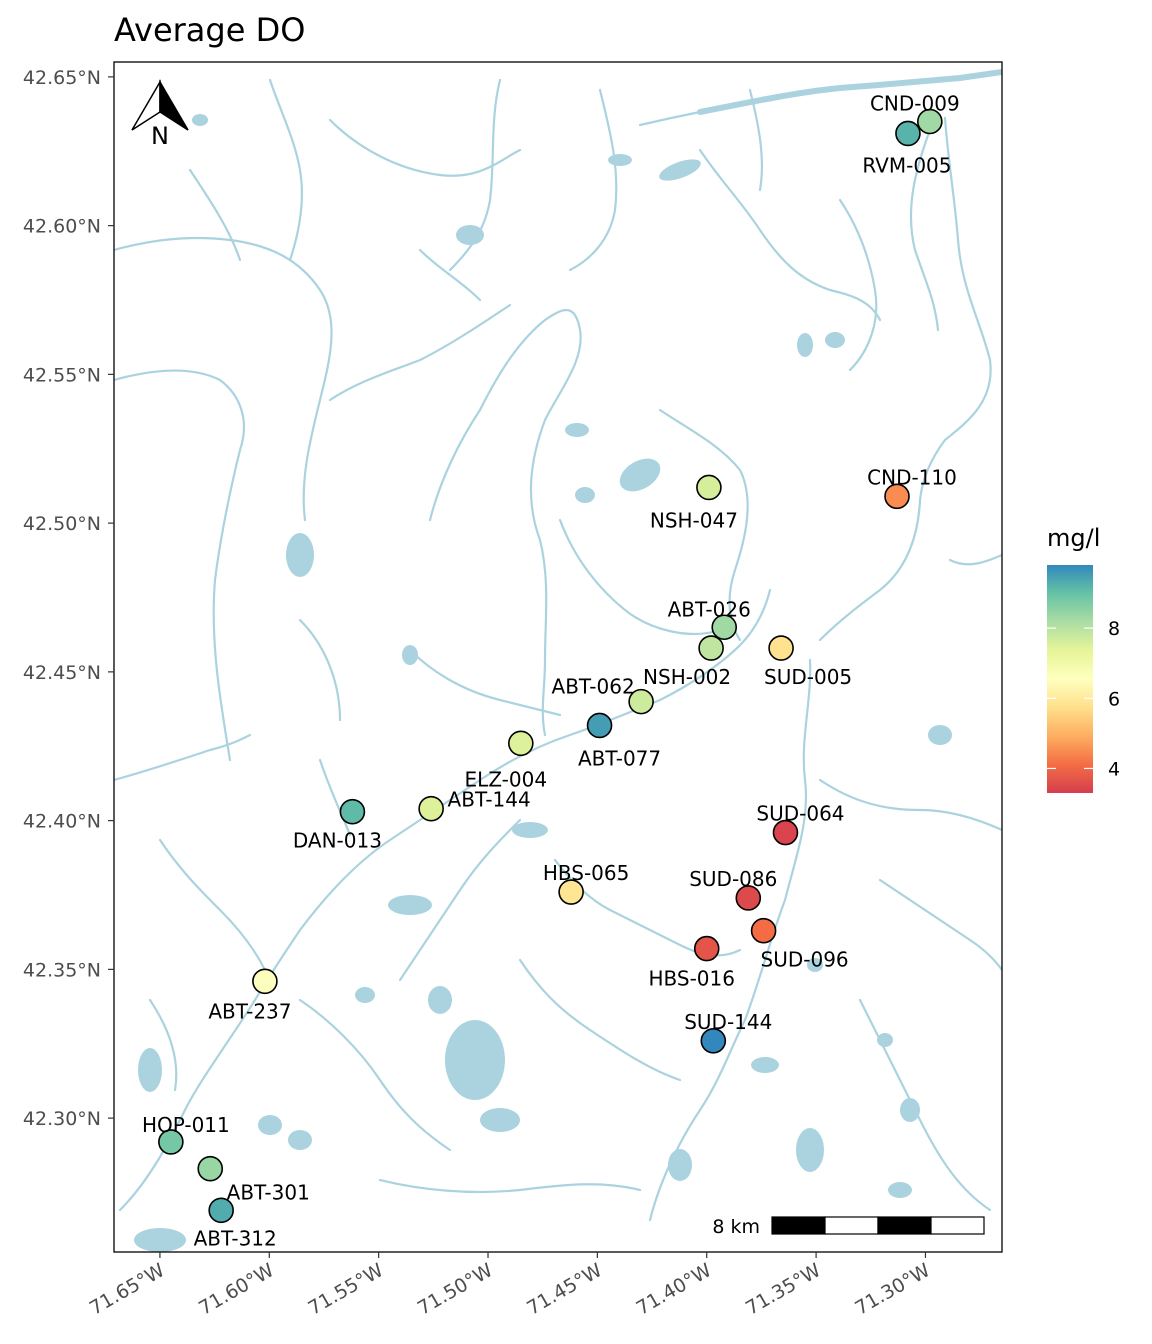  What do you see at coordinates (249, 1011) in the screenshot?
I see `site-label-abt-237: ABT-237` at bounding box center [249, 1011].